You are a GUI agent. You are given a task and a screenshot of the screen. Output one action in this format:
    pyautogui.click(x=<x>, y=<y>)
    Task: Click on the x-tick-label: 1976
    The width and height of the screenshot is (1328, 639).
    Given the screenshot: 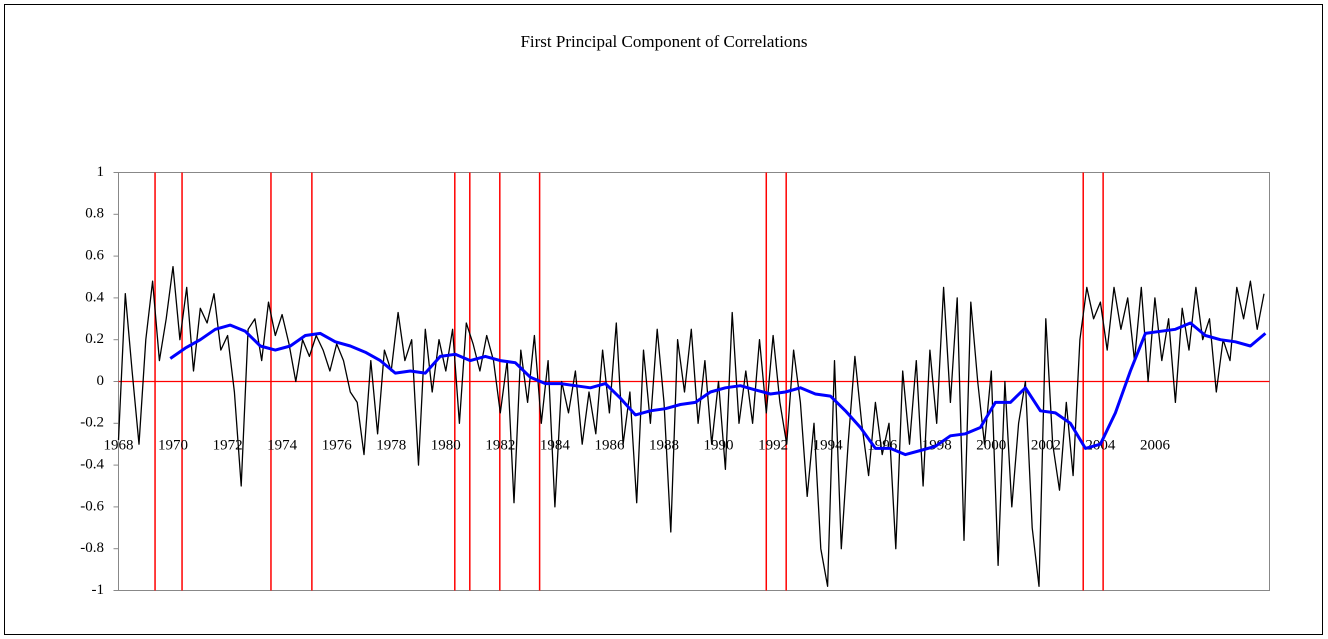 What is the action you would take?
    pyautogui.click(x=337, y=445)
    